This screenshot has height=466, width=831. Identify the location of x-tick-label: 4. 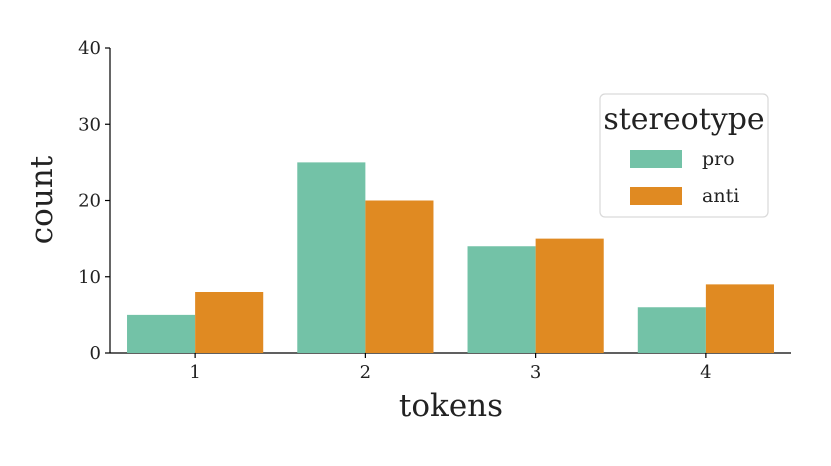
(705, 372).